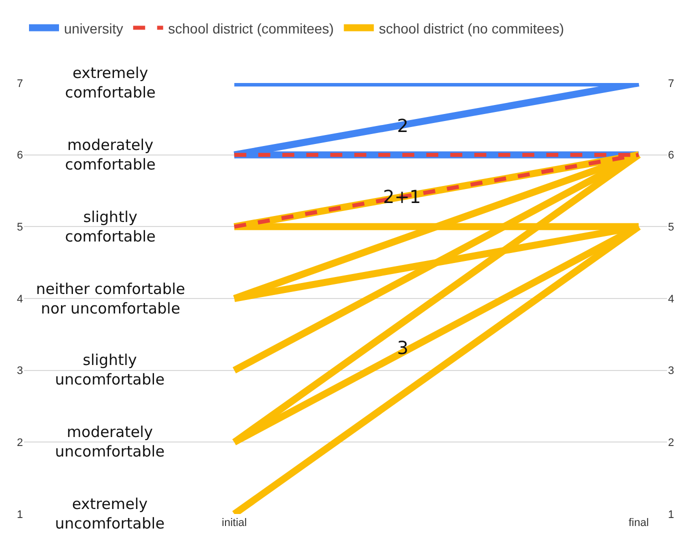 The width and height of the screenshot is (685, 540). Describe the element at coordinates (19, 443) in the screenshot. I see `y-tick-label: 2` at that location.